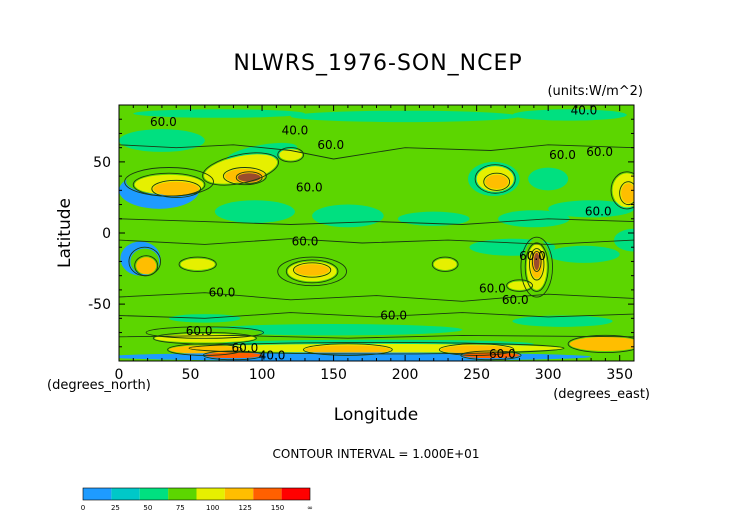 Image resolution: width=752 pixels, height=532 pixels. What do you see at coordinates (262, 375) in the screenshot?
I see `x-tick-label: 100` at bounding box center [262, 375].